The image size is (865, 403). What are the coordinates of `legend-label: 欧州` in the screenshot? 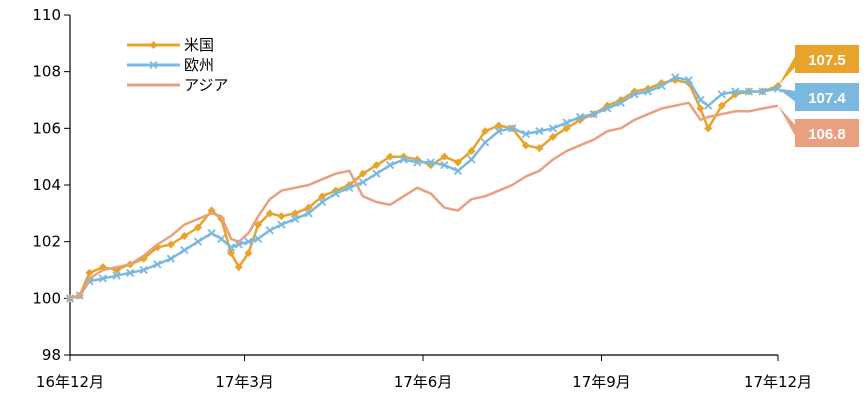 It's located at (199, 65).